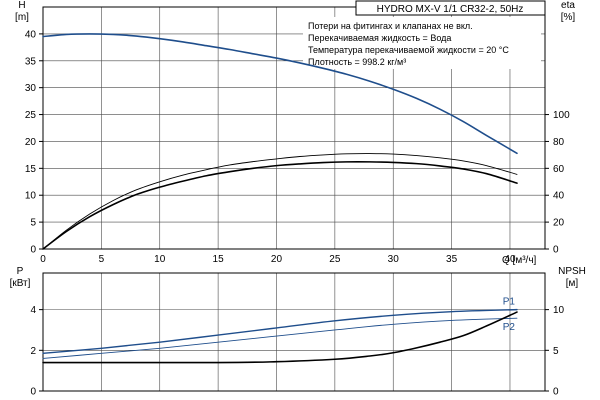 The width and height of the screenshot is (600, 400). What do you see at coordinates (102, 259) in the screenshot?
I see `x-tick-label: 5` at bounding box center [102, 259].